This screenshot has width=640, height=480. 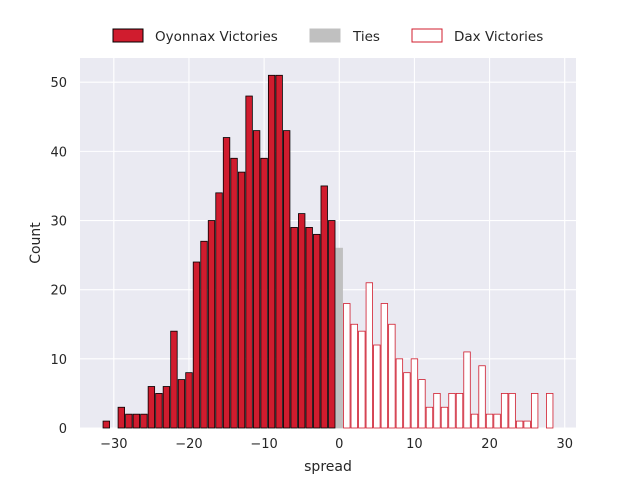 I want to click on legend: Oyonnax Victories Ties Dax Victories, so click(x=327, y=36).